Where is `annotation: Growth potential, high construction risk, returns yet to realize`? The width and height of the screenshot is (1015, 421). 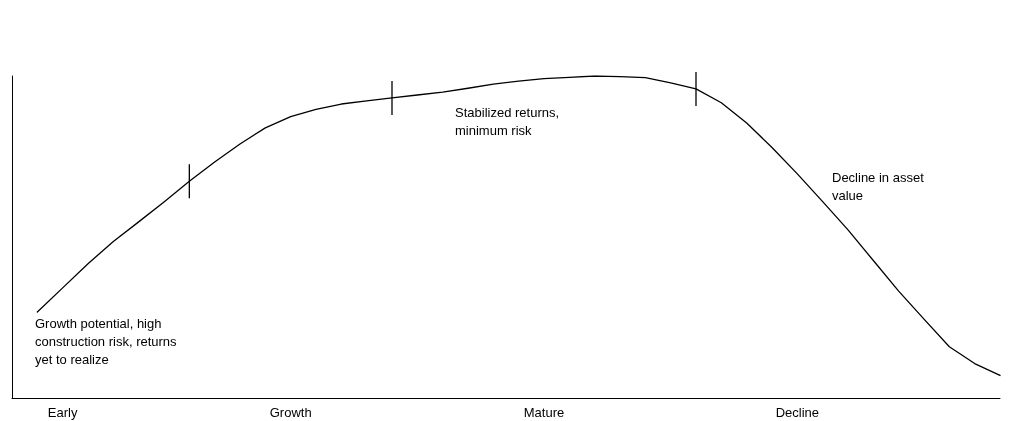 annotation: Growth potential, high construction risk, returns yet to realize is located at coordinates (106, 341).